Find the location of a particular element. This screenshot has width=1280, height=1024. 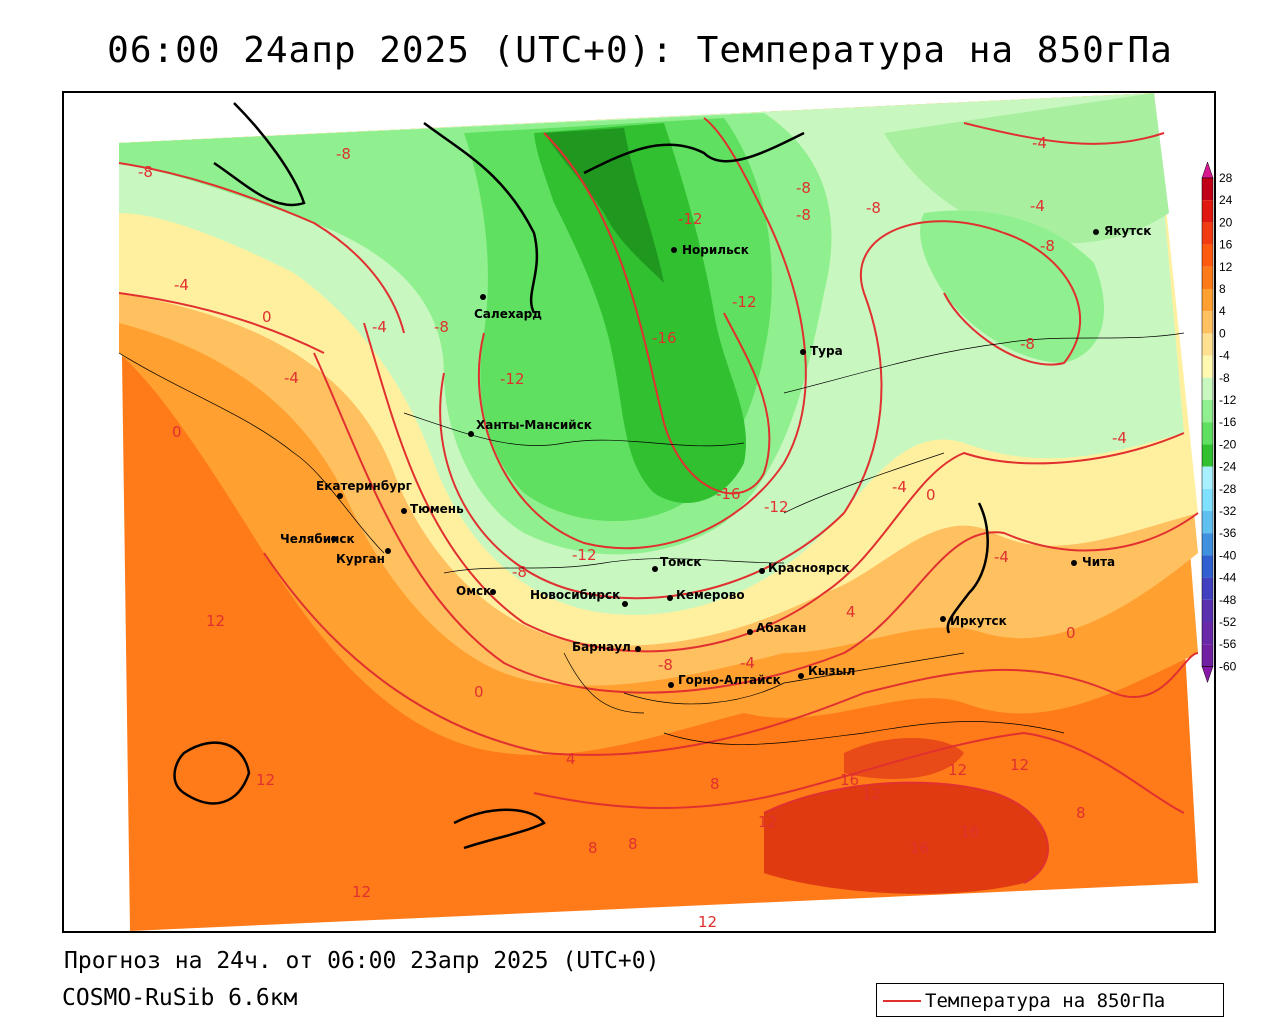

yamal-coast is located at coordinates (481, 217).